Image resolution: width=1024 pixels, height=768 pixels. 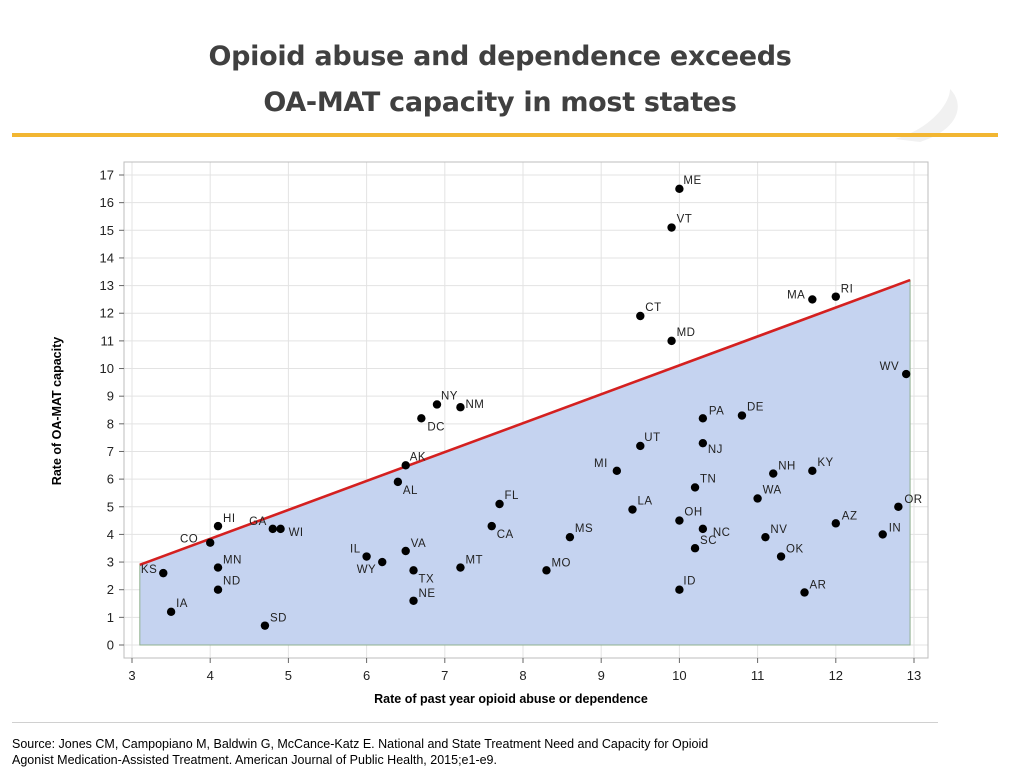 I want to click on point-label-sc: SC, so click(x=708, y=541).